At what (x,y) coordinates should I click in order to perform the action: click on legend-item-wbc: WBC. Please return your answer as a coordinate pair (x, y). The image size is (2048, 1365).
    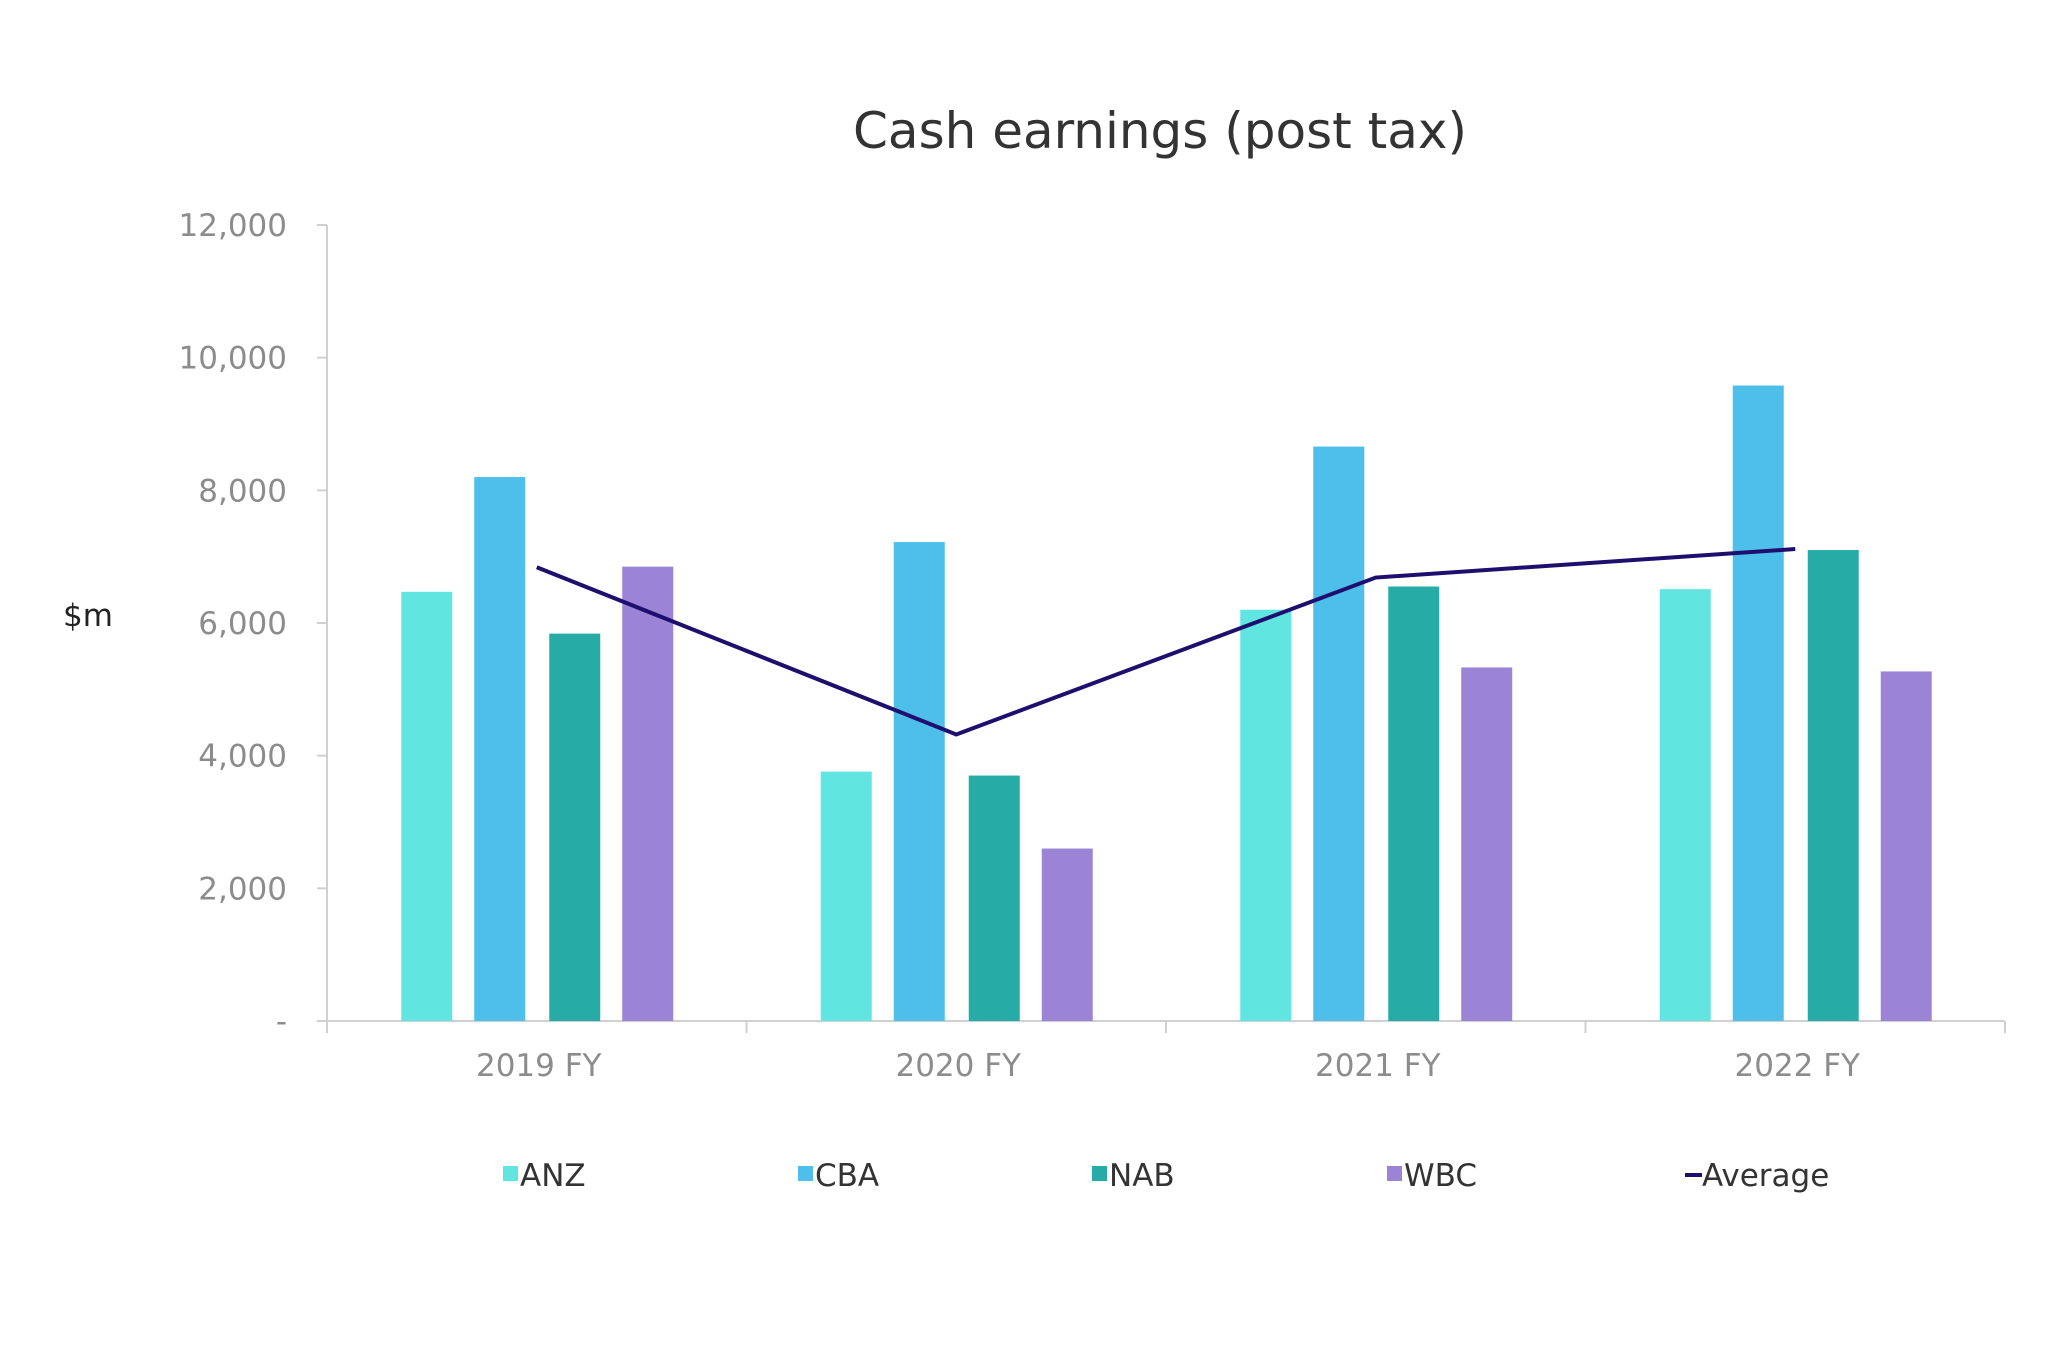
    Looking at the image, I should click on (1432, 1176).